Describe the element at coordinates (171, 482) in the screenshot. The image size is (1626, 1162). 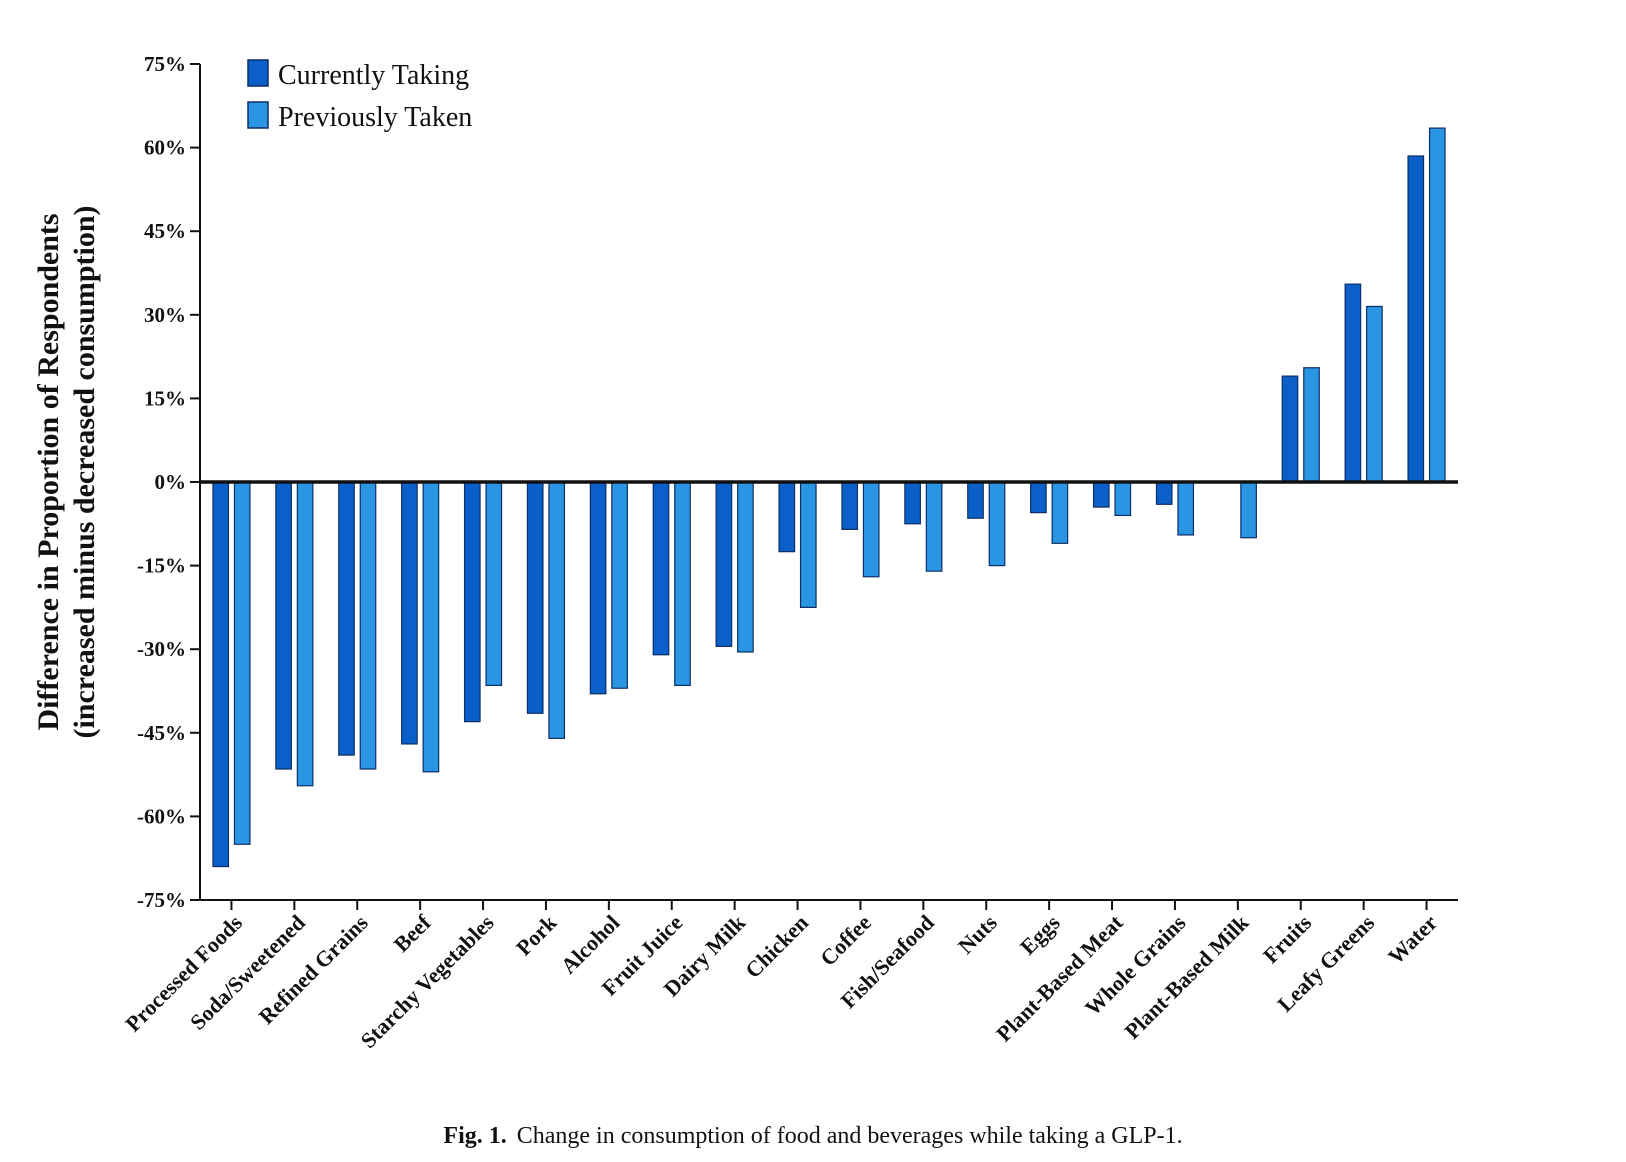
I see `y-tick-label: 0%` at that location.